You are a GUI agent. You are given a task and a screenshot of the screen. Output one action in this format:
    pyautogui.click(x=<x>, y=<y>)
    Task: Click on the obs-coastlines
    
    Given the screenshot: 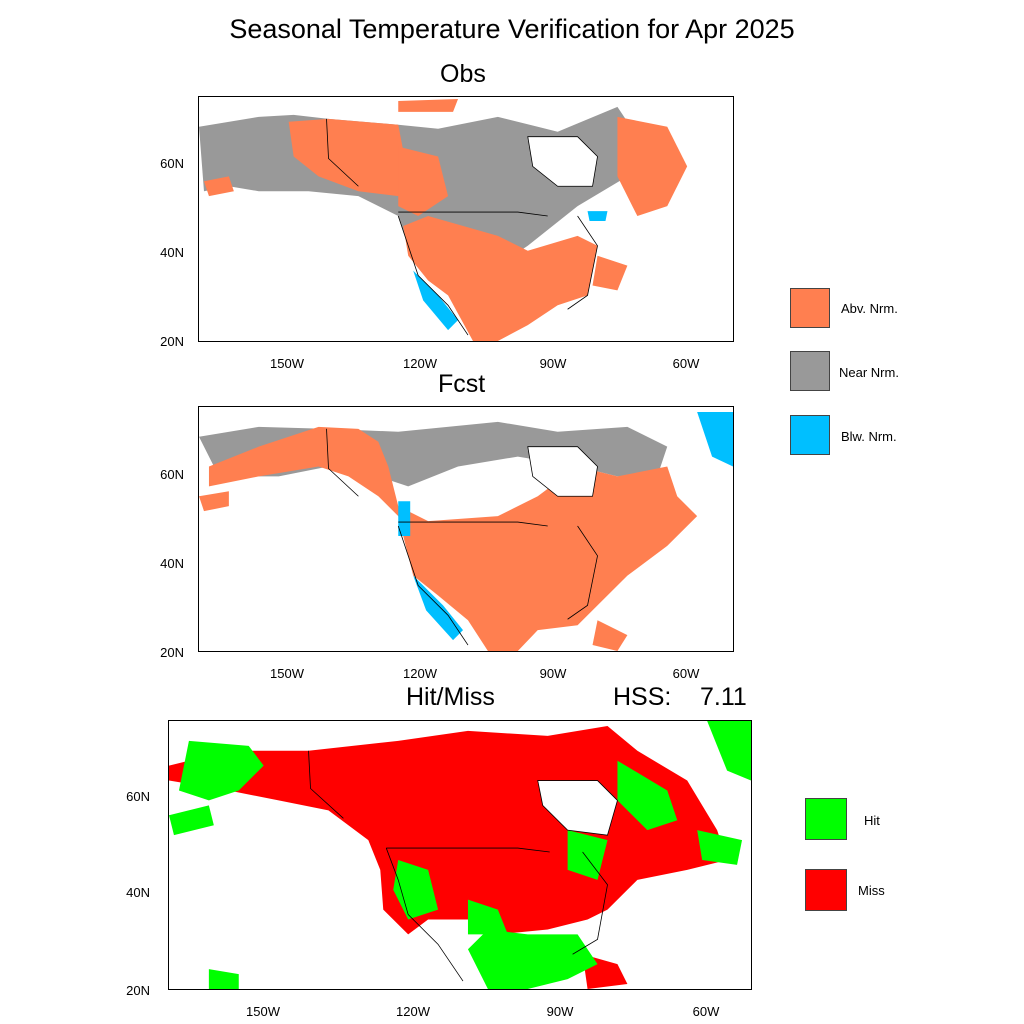 What is the action you would take?
    pyautogui.click(x=462, y=227)
    